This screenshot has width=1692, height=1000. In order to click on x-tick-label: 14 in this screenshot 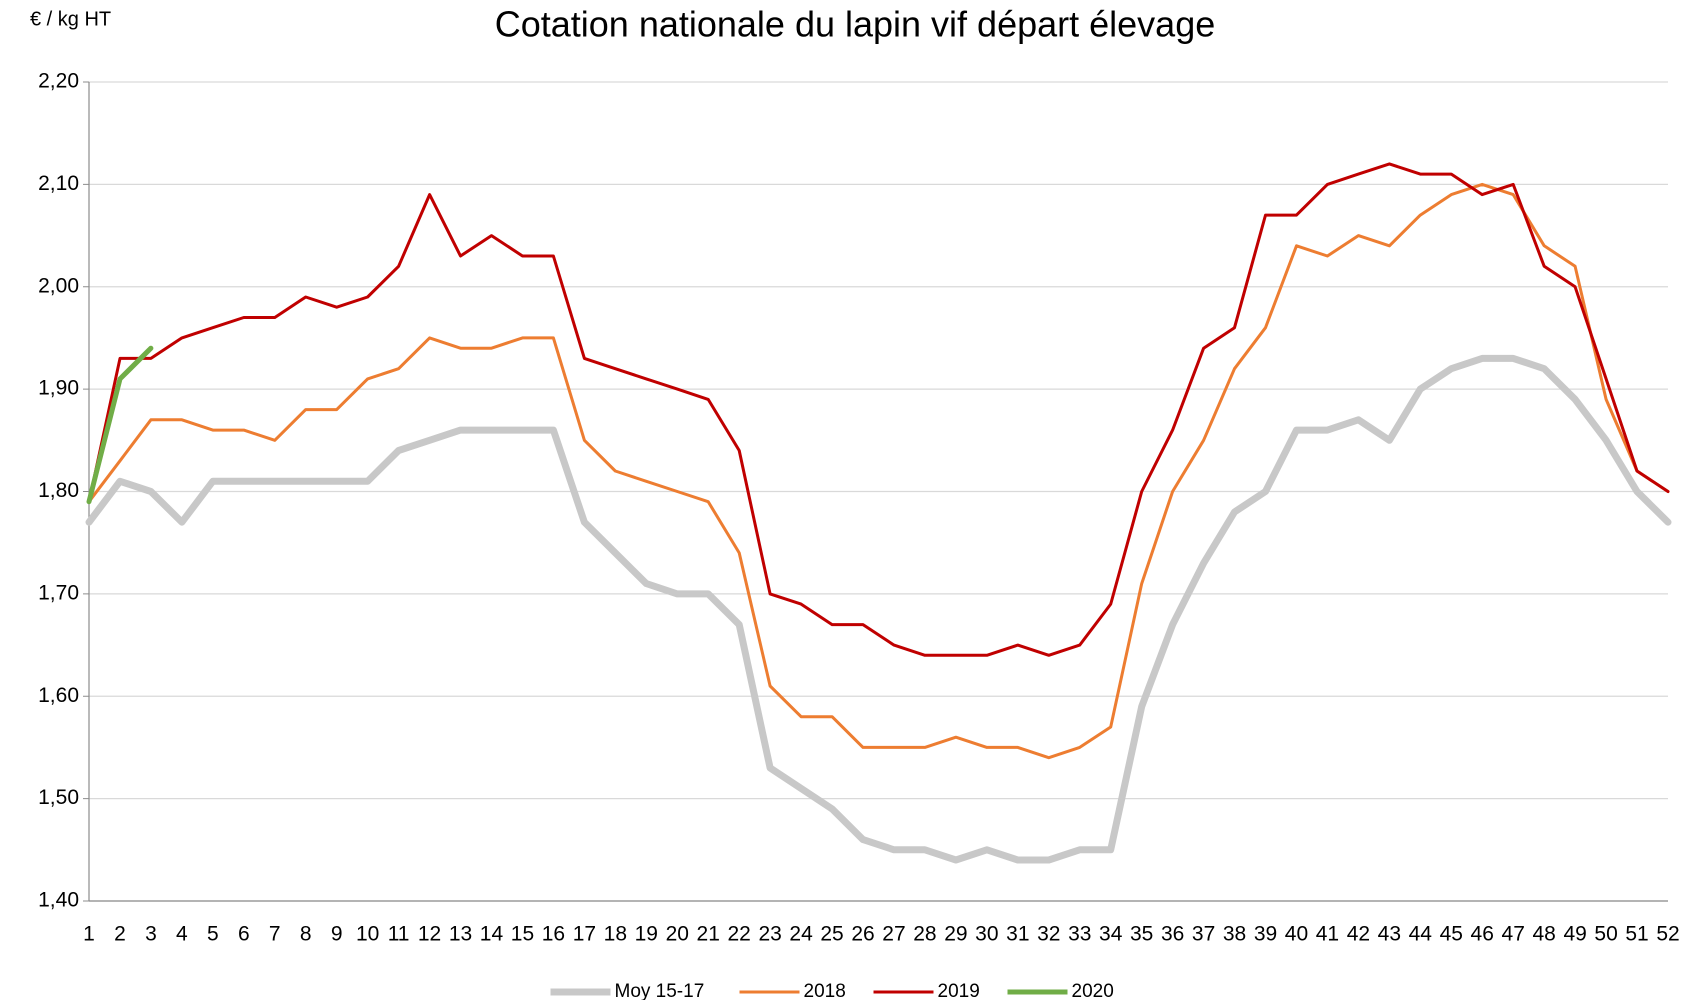, I will do `click(492, 934)`.